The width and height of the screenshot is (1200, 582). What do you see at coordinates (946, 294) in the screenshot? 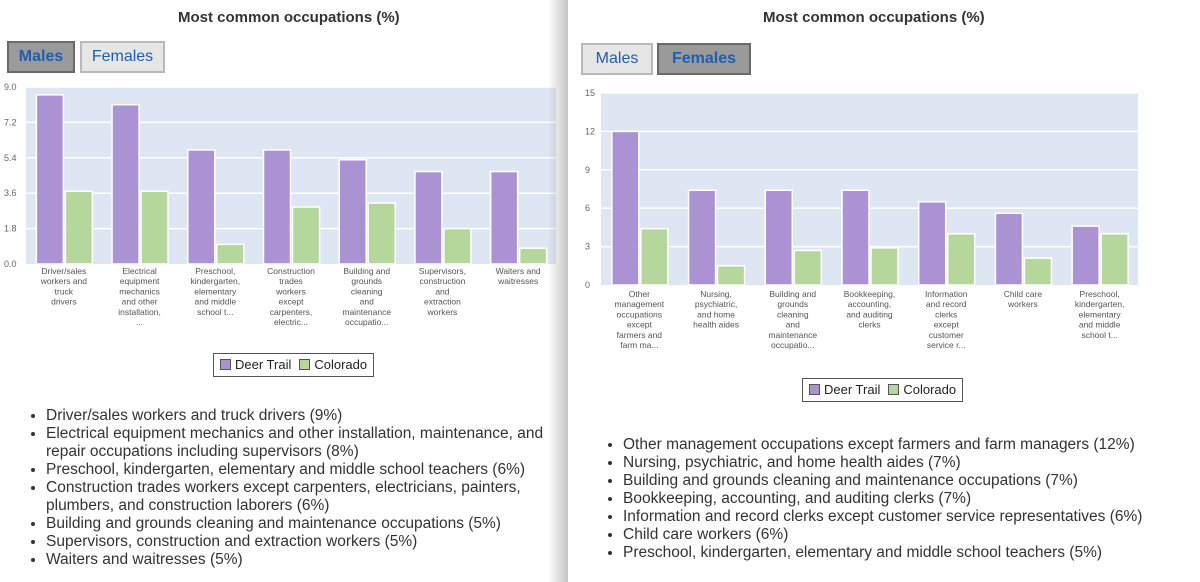
I see `x-tick-label: Information` at bounding box center [946, 294].